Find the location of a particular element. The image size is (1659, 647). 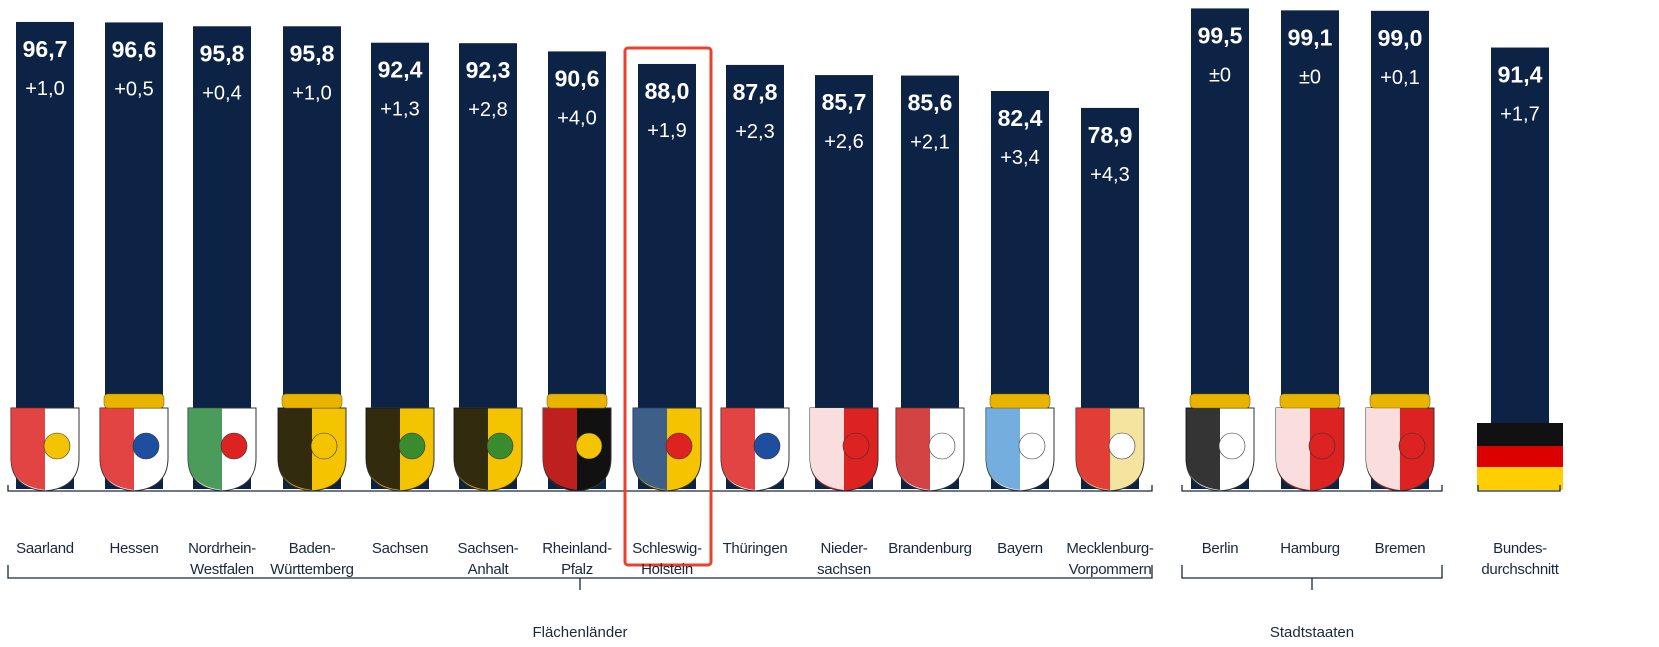

value-label: 78,9 is located at coordinates (1110, 135).